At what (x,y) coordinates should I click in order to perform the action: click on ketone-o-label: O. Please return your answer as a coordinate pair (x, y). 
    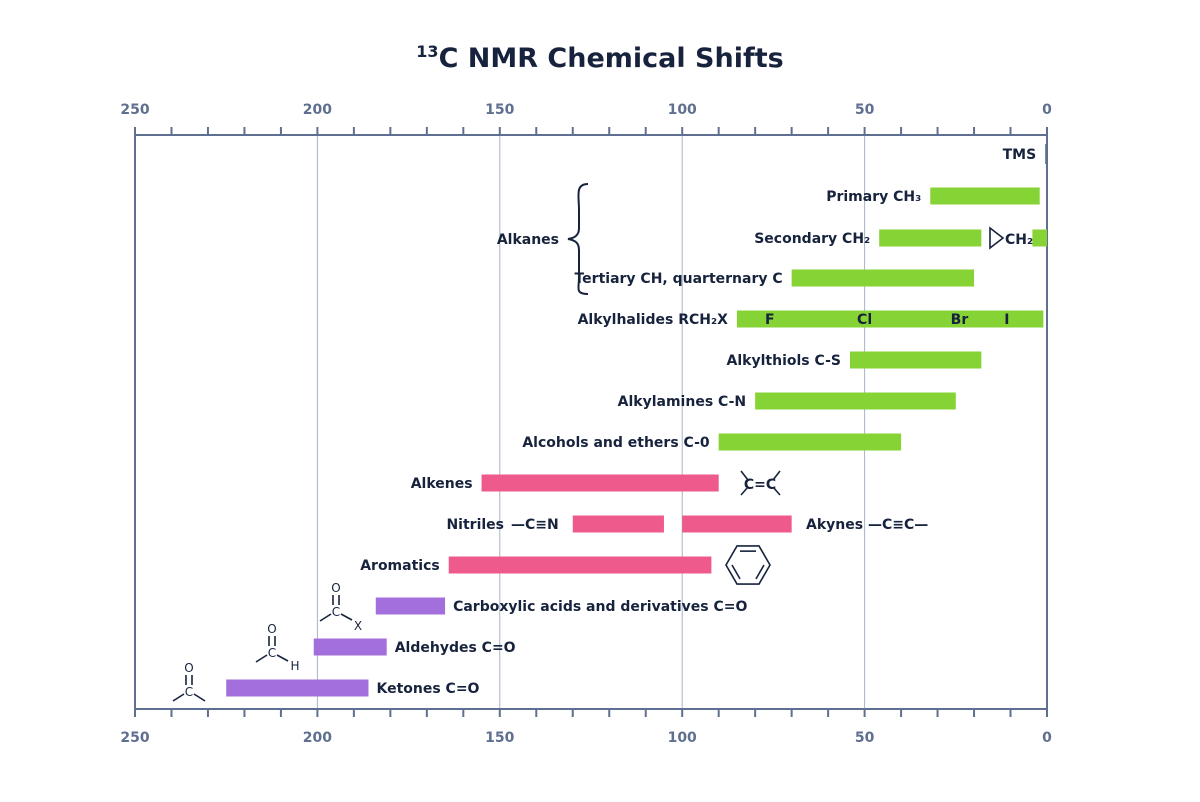
    Looking at the image, I should click on (188, 668).